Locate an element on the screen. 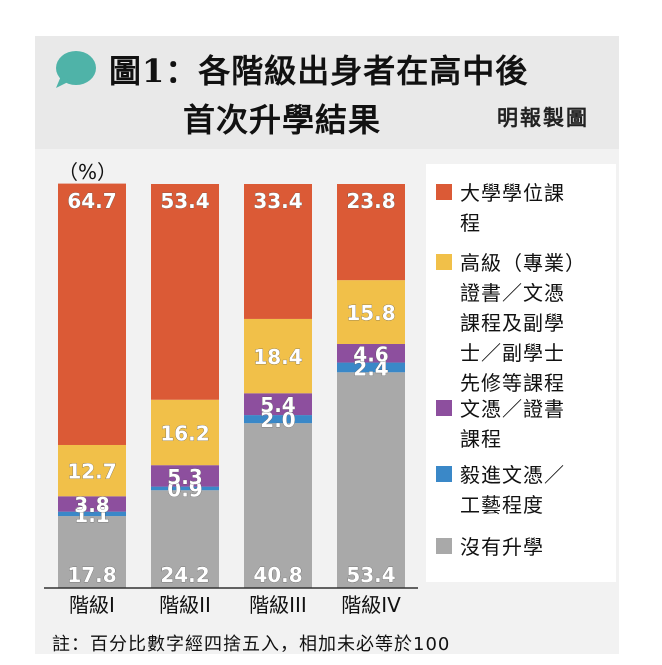  data-label: 24.2 is located at coordinates (184, 575).